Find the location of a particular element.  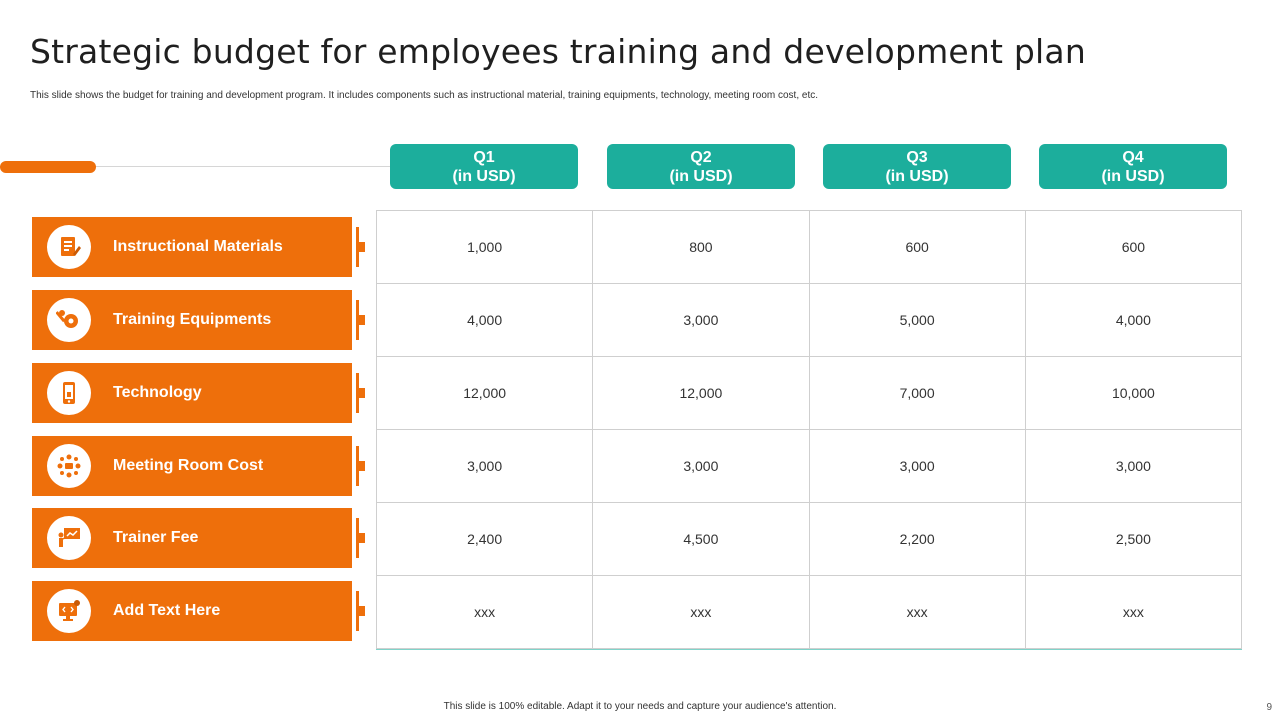

table-row: 3,000 3,000 3,000 3,000 is located at coordinates (809, 466).